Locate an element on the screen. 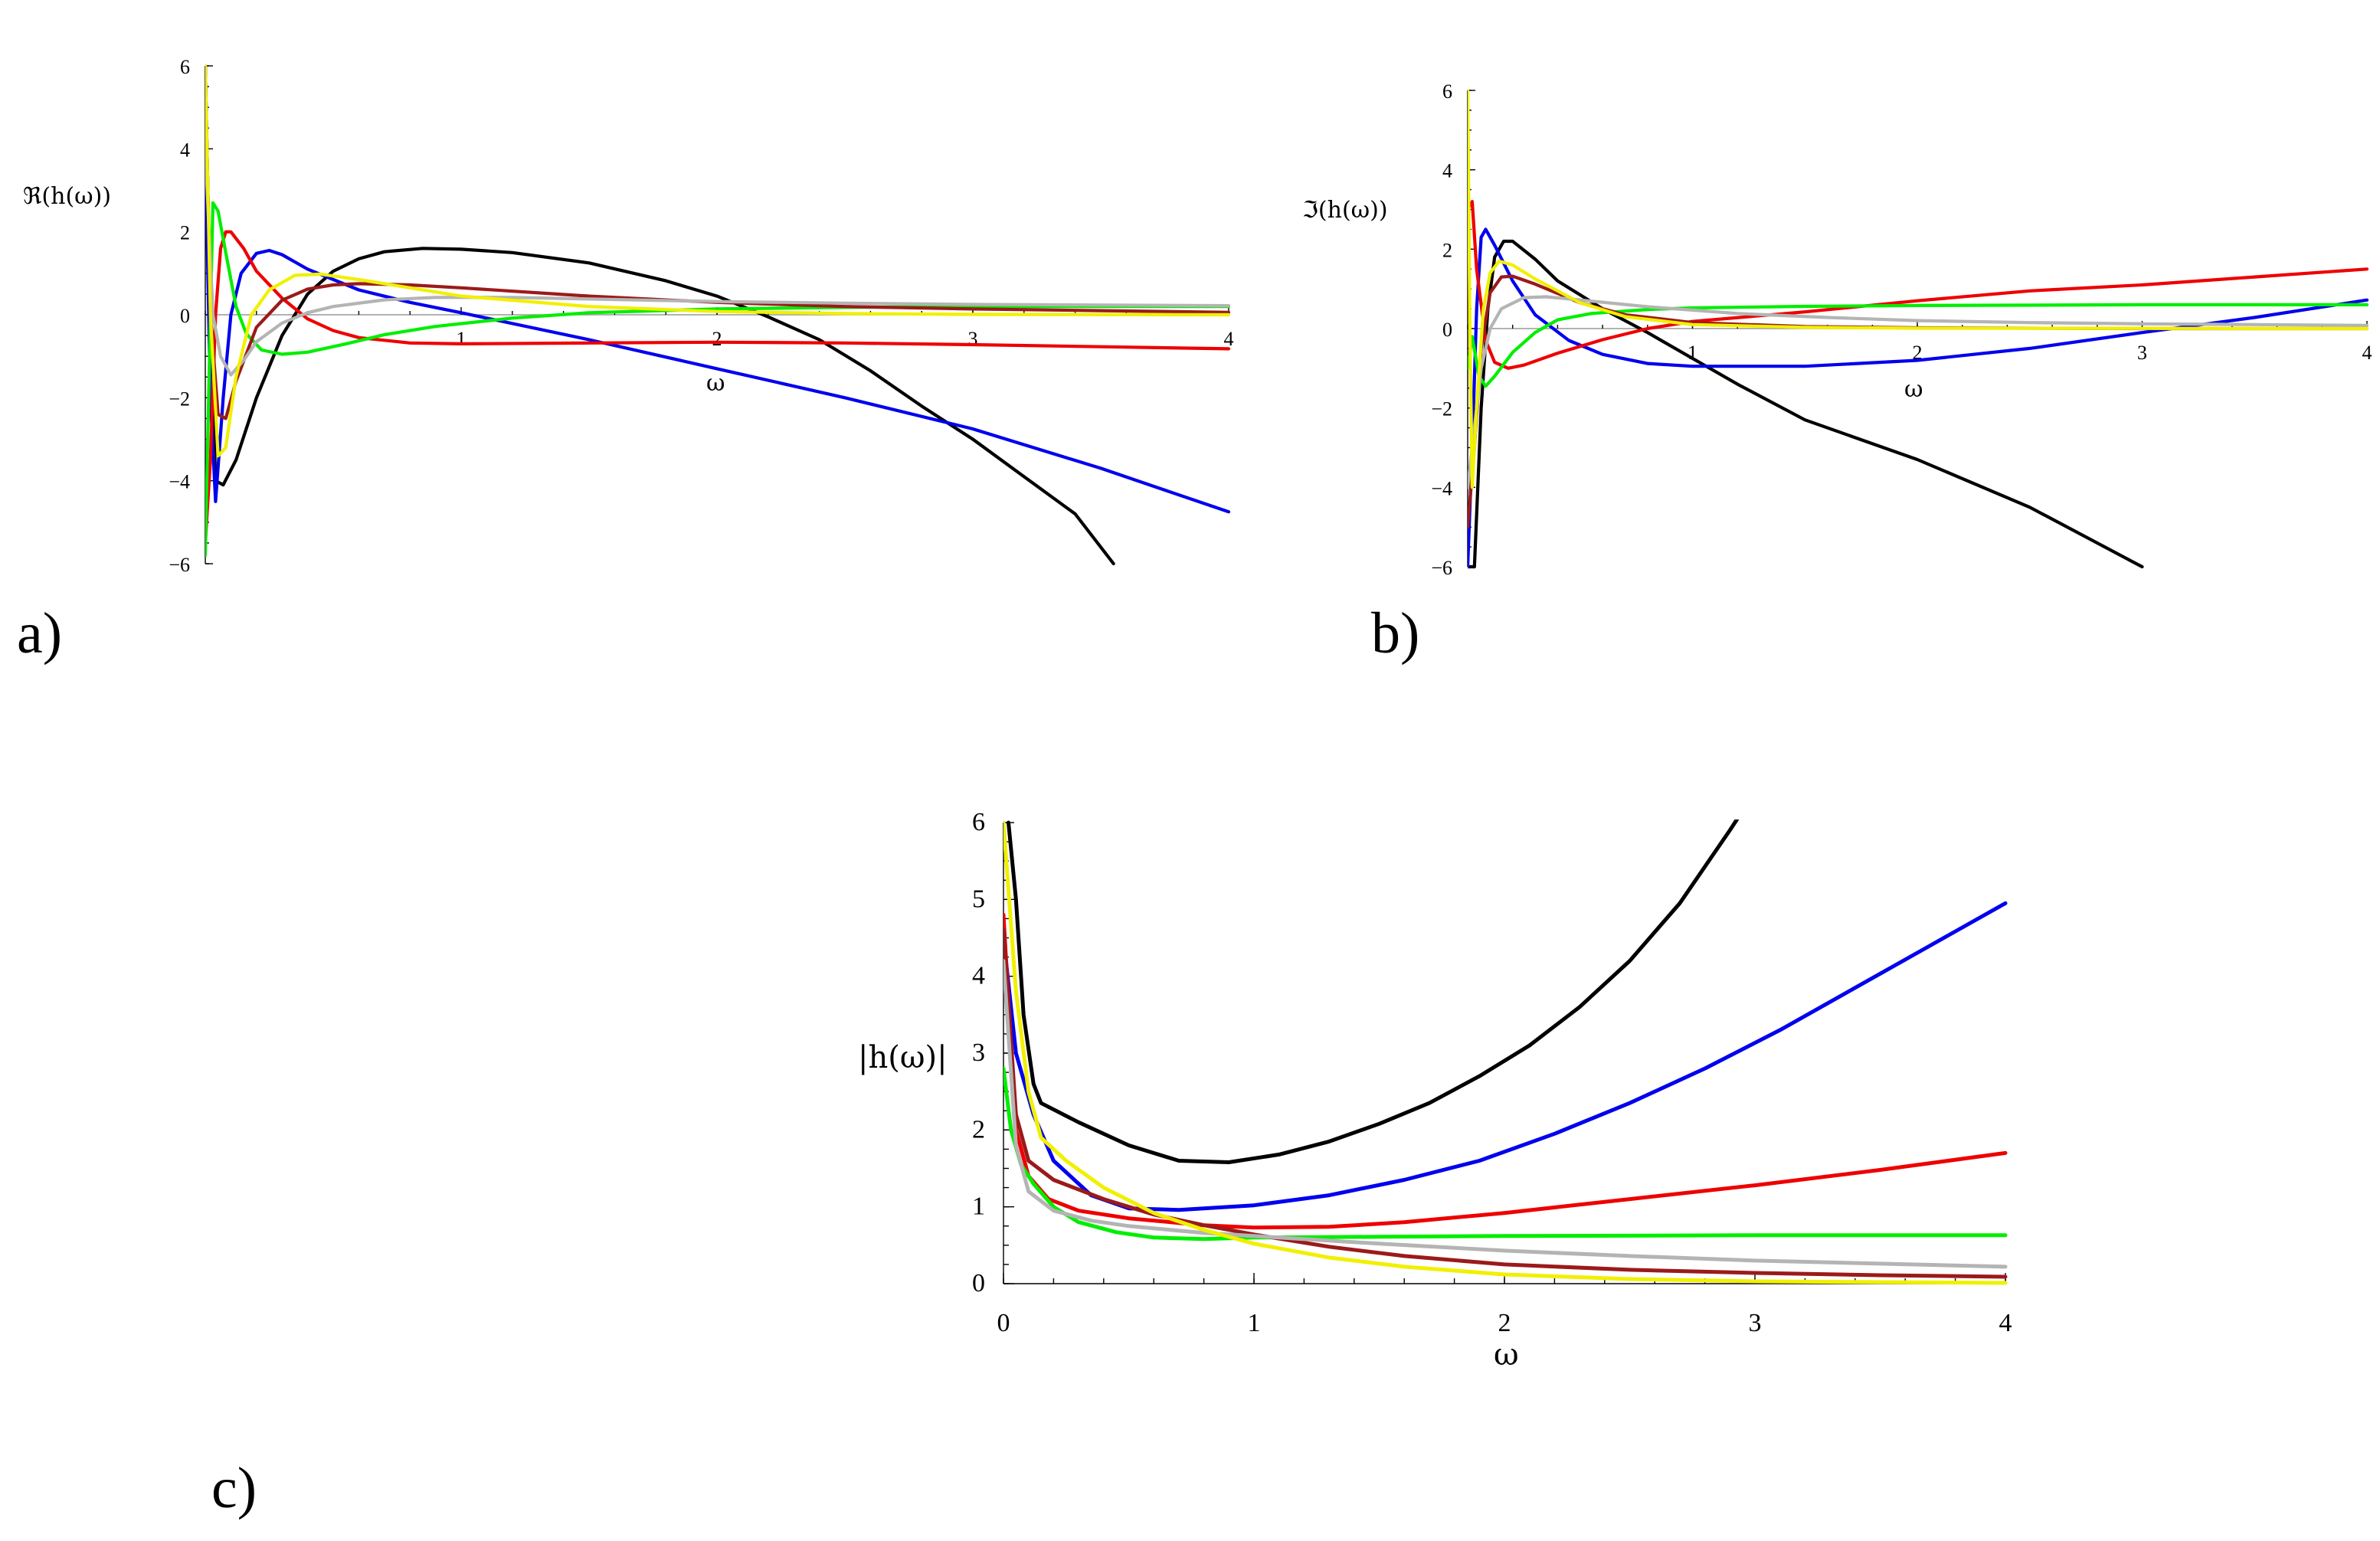  panel-b-series-gray is located at coordinates (1919, 392).